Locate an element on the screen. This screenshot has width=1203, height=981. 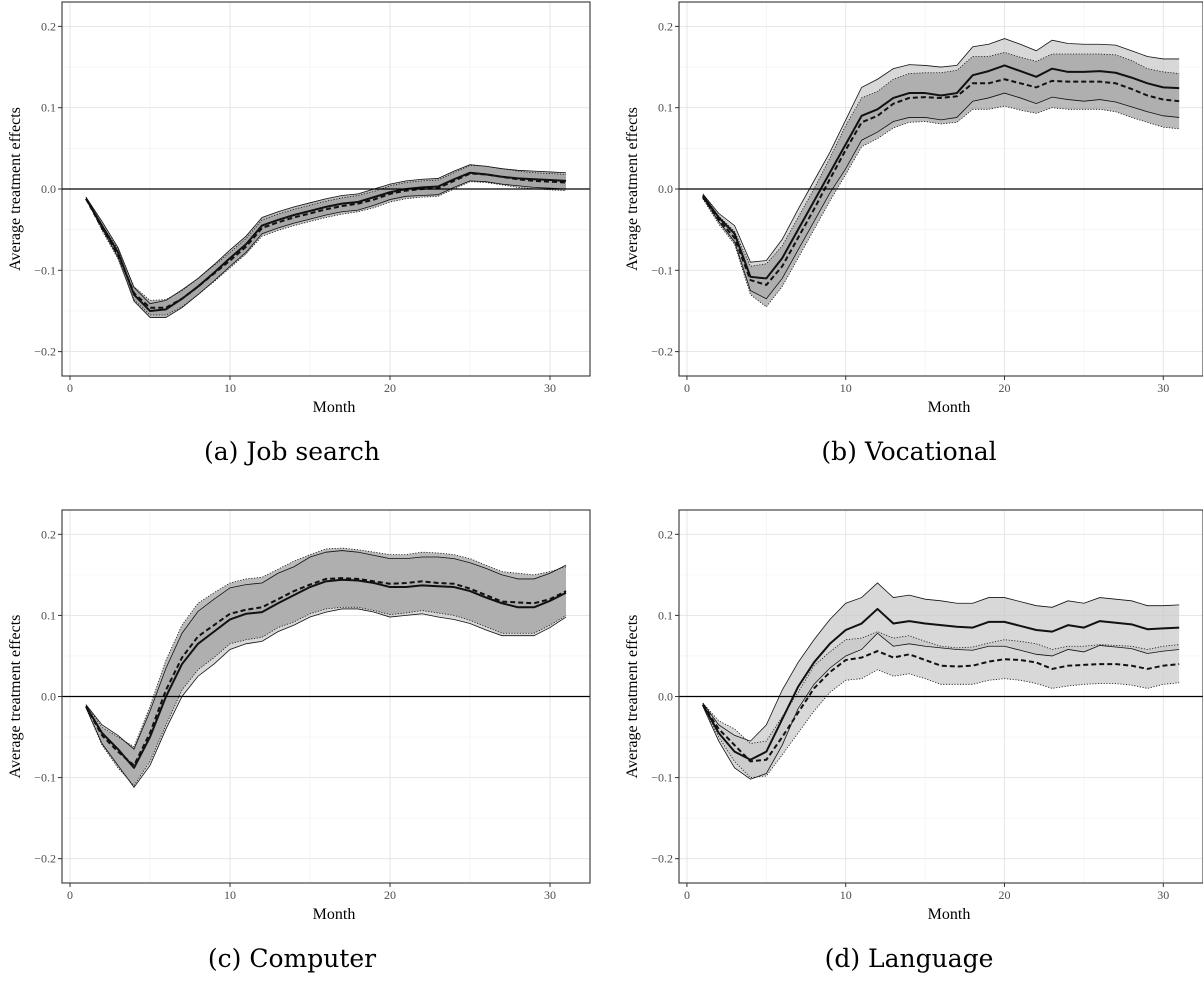
panel-caption: (c) Computer is located at coordinates (292, 958).